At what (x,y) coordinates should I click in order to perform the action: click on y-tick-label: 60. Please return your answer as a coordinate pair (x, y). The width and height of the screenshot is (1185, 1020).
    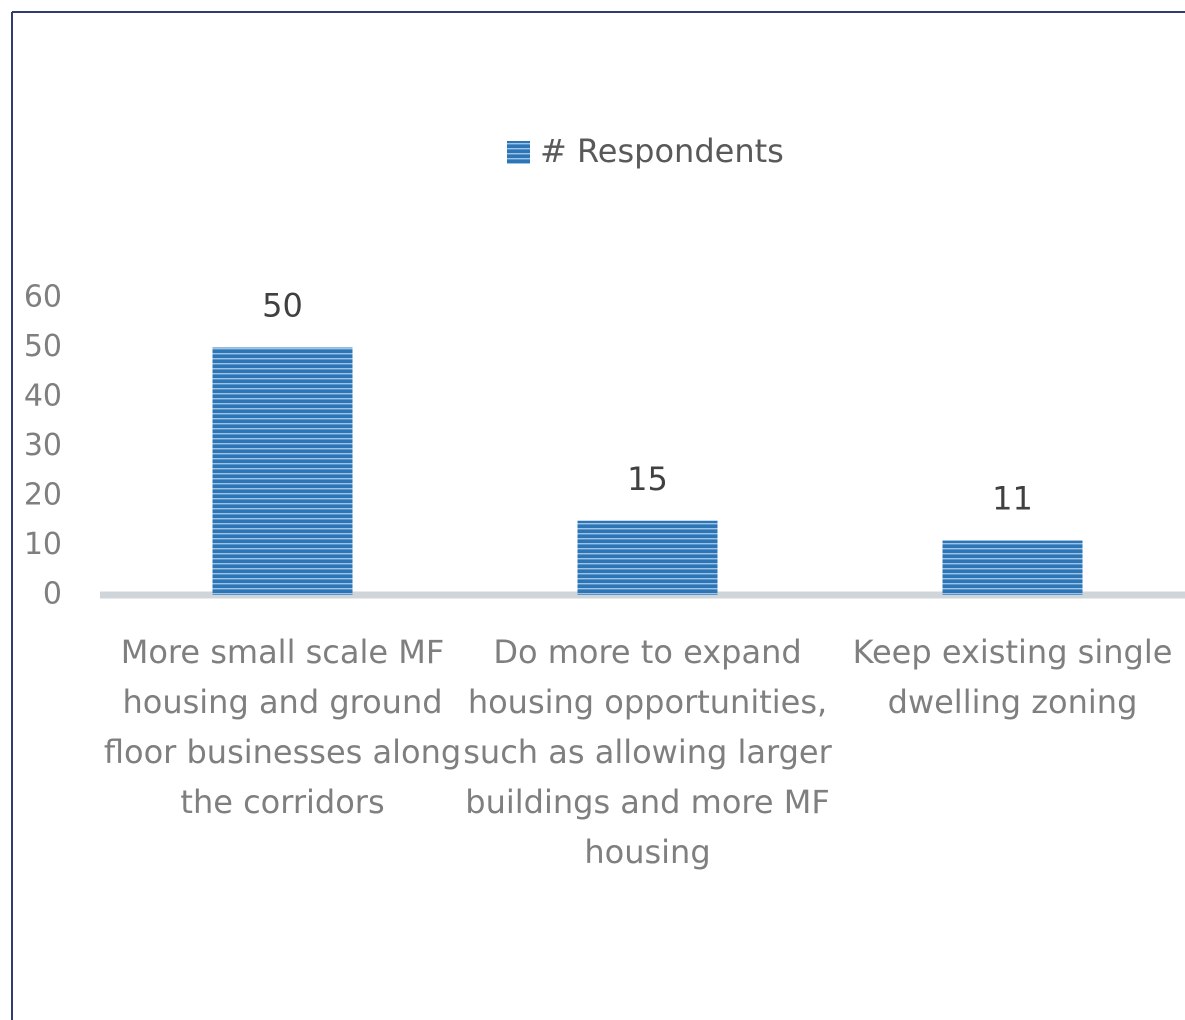
    Looking at the image, I should click on (43, 297).